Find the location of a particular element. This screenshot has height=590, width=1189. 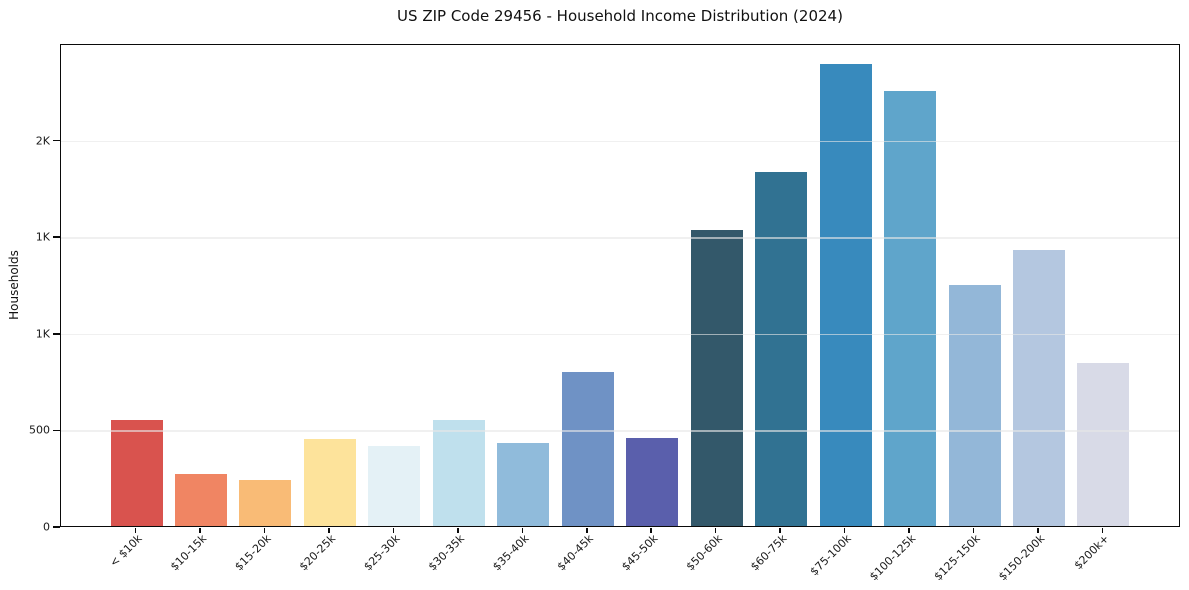

x-tick-label: < $10k is located at coordinates (126, 551).